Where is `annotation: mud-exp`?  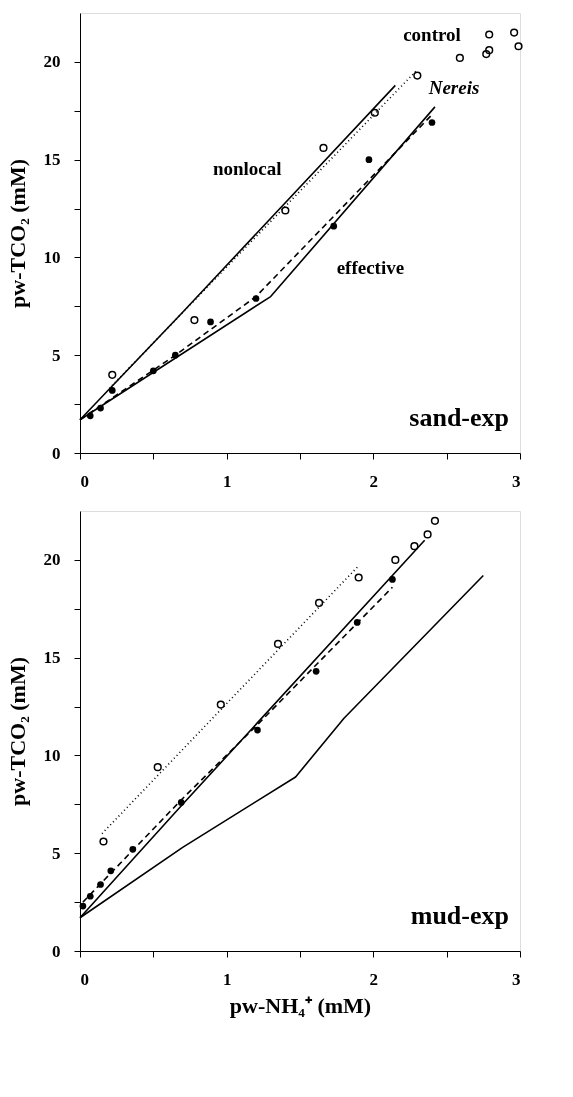 annotation: mud-exp is located at coordinates (459, 915).